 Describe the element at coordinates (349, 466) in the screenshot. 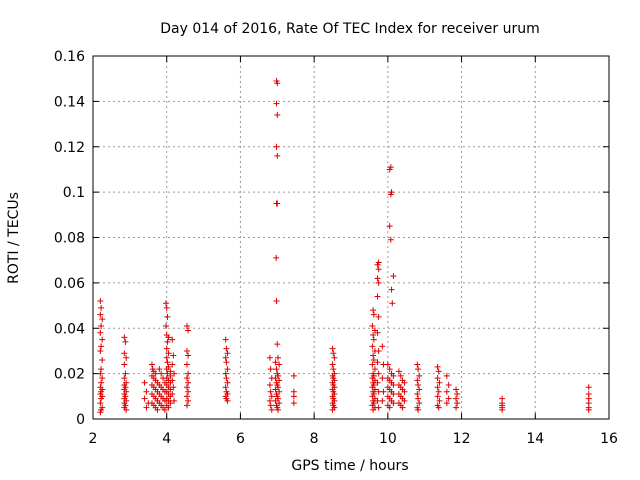

I see `x-axis-label: GPS time / hours` at that location.